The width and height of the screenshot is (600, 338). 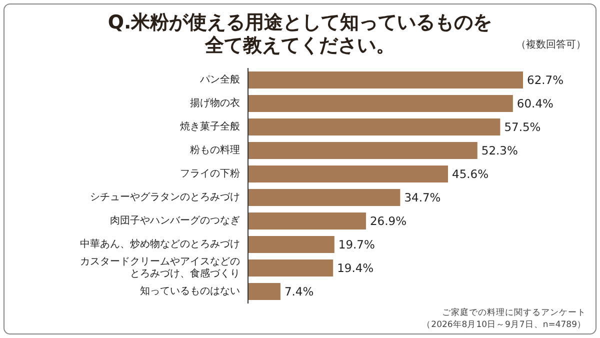 What do you see at coordinates (504, 324) in the screenshot?
I see `text: （2026年8月10日～9月7日、n=4789）` at bounding box center [504, 324].